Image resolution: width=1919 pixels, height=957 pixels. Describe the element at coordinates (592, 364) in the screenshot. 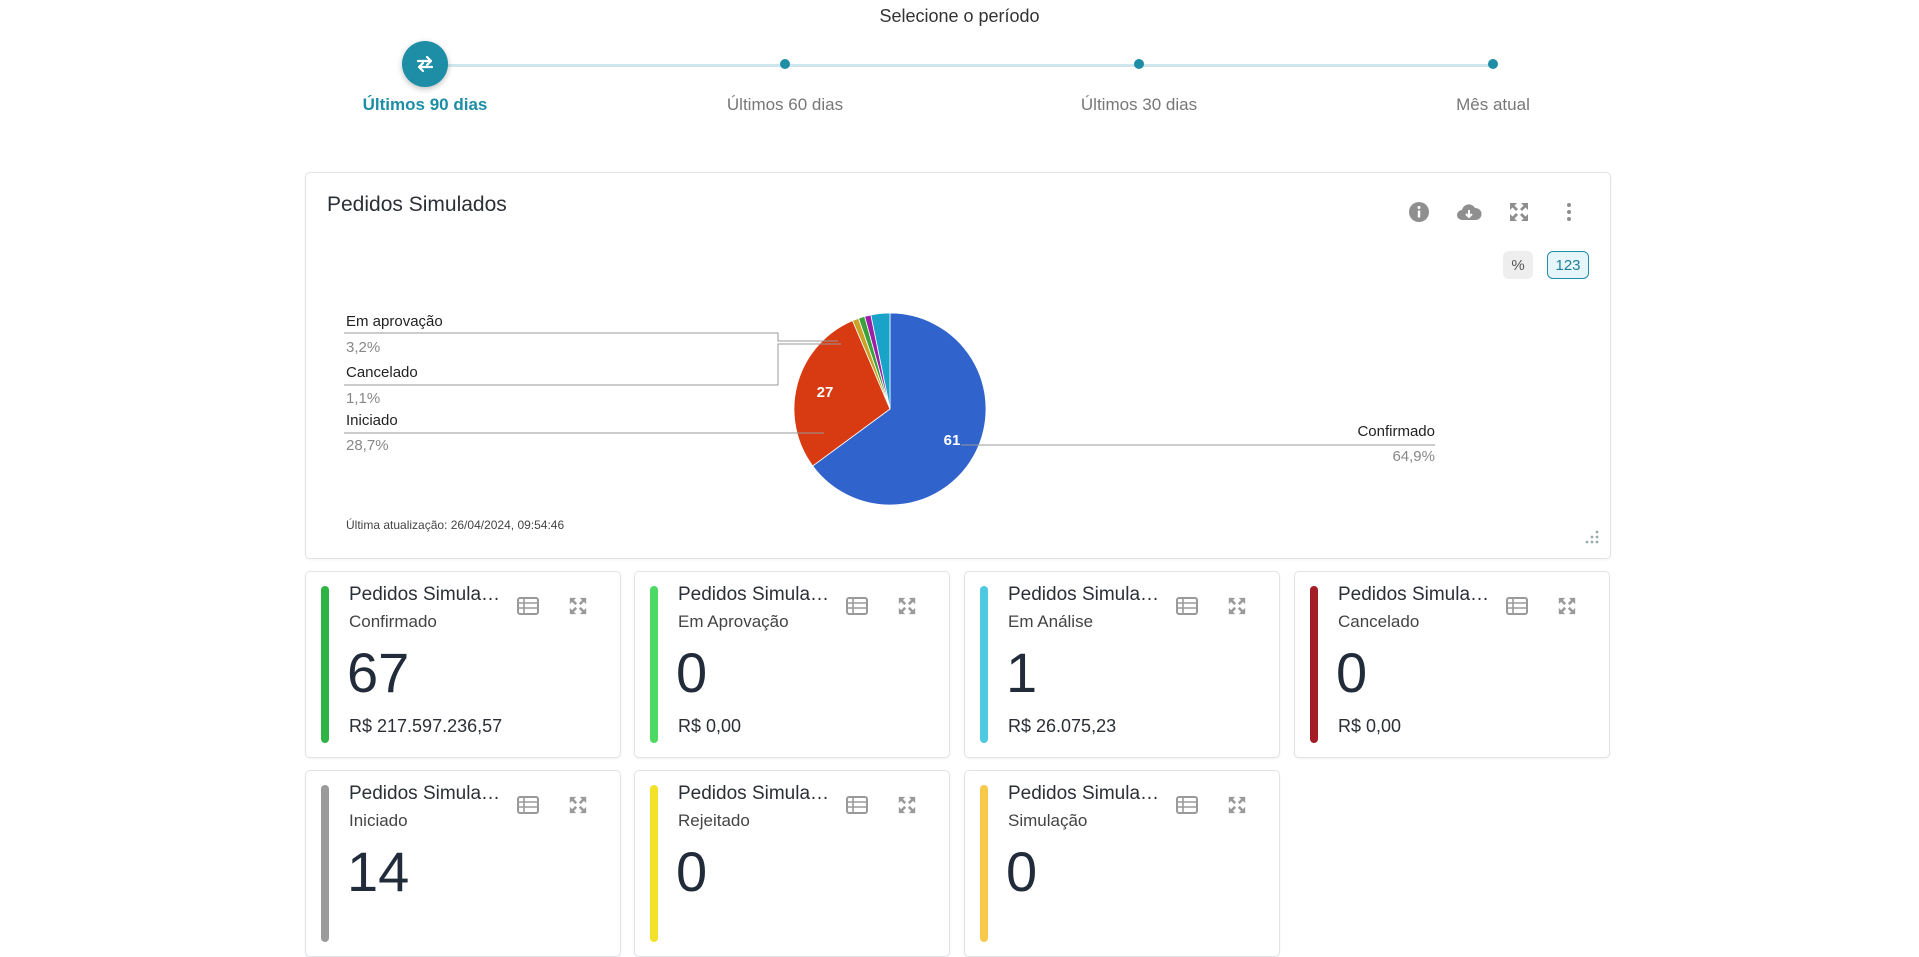

I see `leader-line-cancelado` at that location.